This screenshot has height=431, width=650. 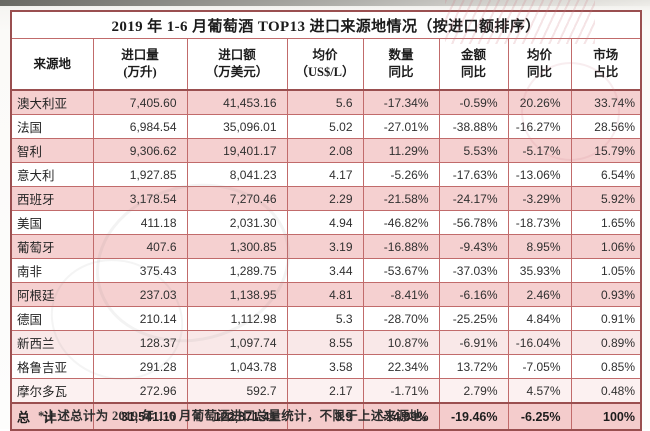 I want to click on cell-value: 2.79%, so click(x=473, y=391).